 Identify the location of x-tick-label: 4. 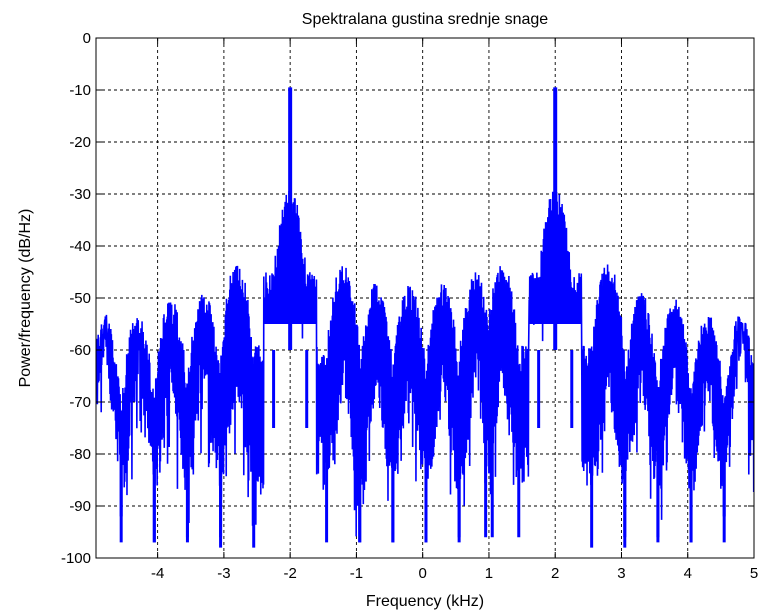
(688, 573).